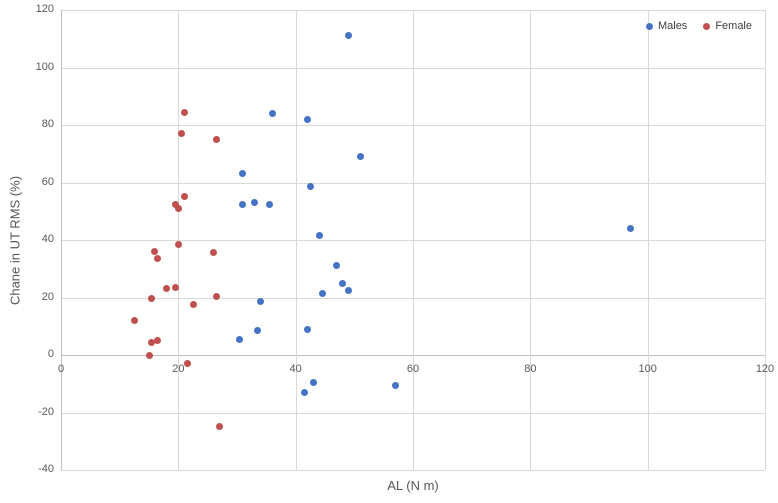  I want to click on legend-label-males: Males, so click(672, 26).